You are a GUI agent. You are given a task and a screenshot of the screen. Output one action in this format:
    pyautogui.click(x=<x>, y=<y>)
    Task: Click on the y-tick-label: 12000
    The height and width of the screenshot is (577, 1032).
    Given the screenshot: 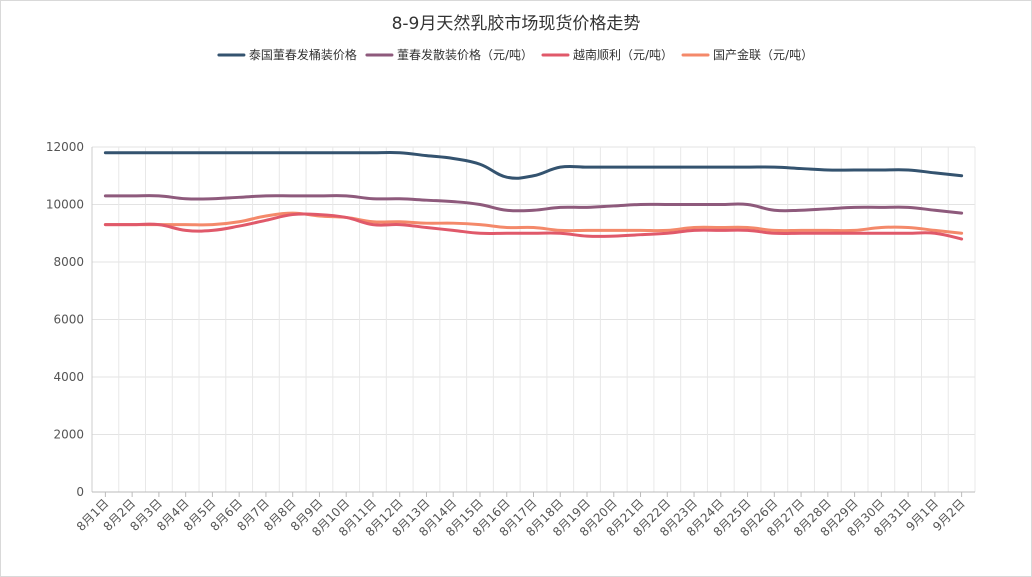 What is the action you would take?
    pyautogui.click(x=65, y=147)
    